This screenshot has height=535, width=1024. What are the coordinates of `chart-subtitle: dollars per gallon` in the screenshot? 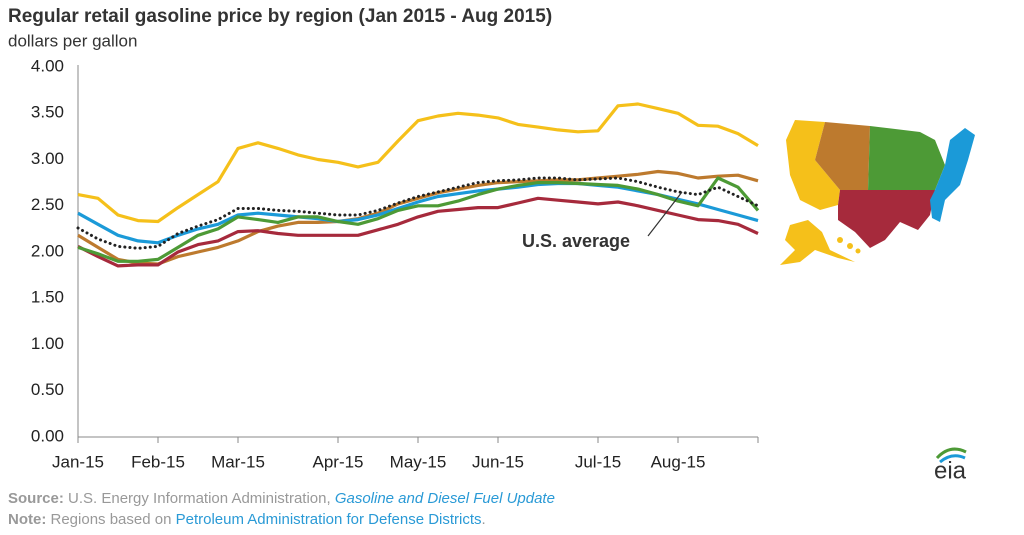 It's located at (72, 40).